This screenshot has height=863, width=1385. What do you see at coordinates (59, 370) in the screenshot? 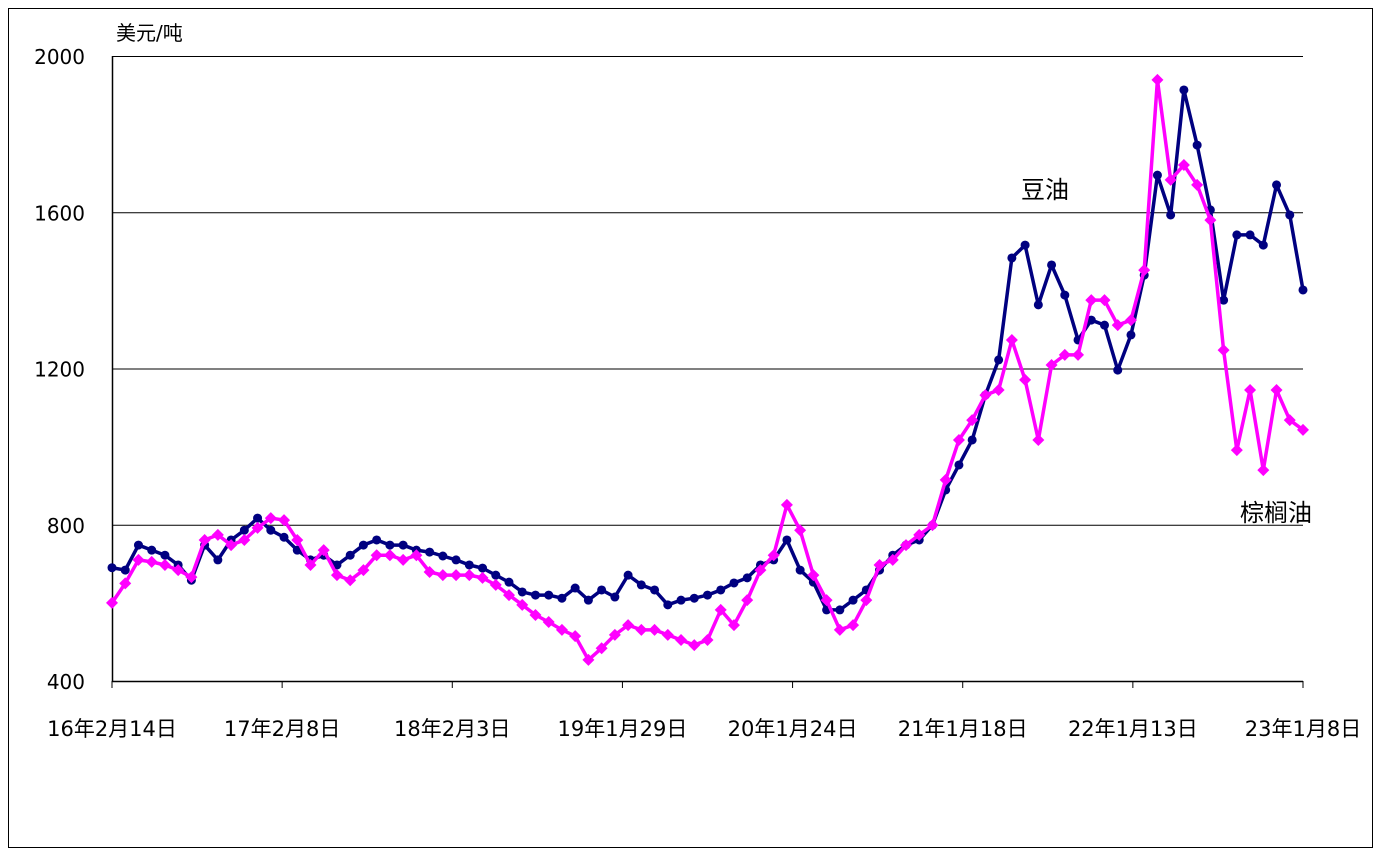
I see `y-tick-label: 1200` at bounding box center [59, 370].